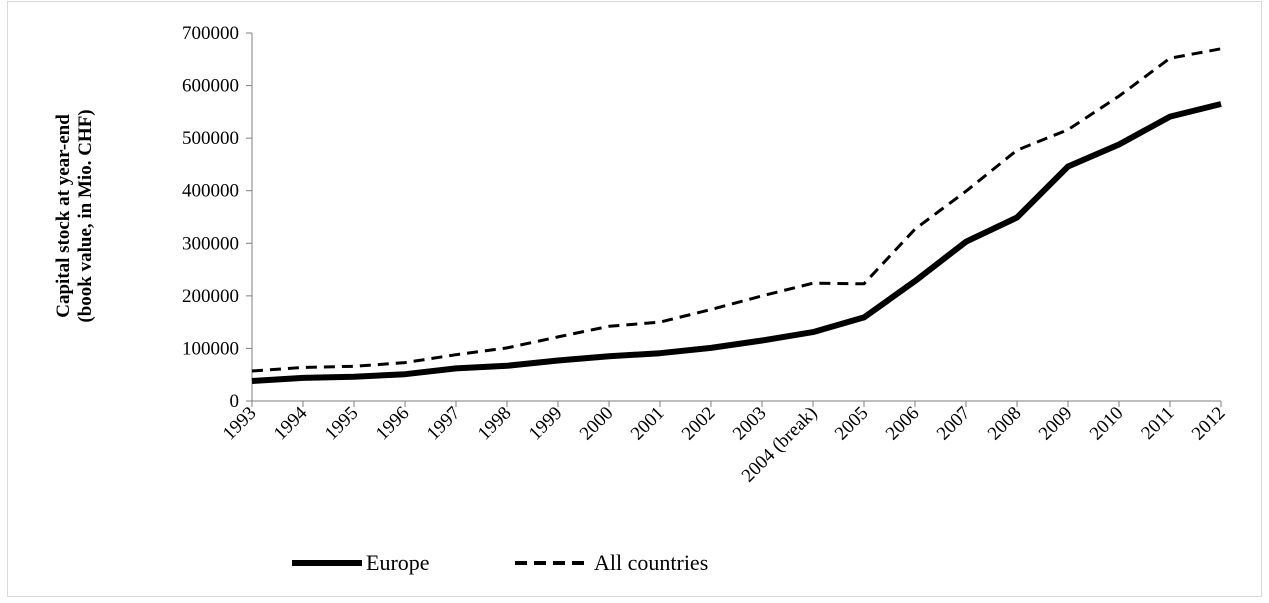  I want to click on legend: Europe All countries, so click(500, 562).